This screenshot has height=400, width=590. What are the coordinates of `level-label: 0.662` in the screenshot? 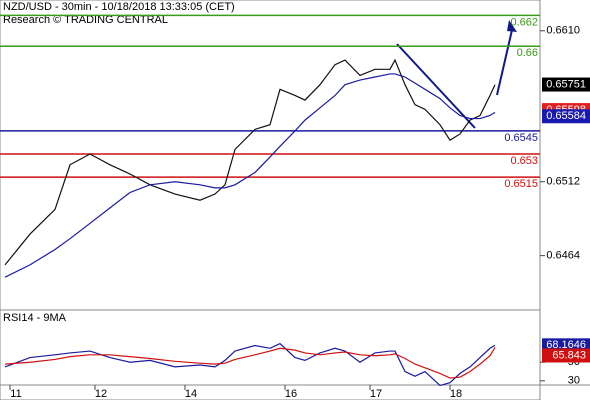 It's located at (524, 22).